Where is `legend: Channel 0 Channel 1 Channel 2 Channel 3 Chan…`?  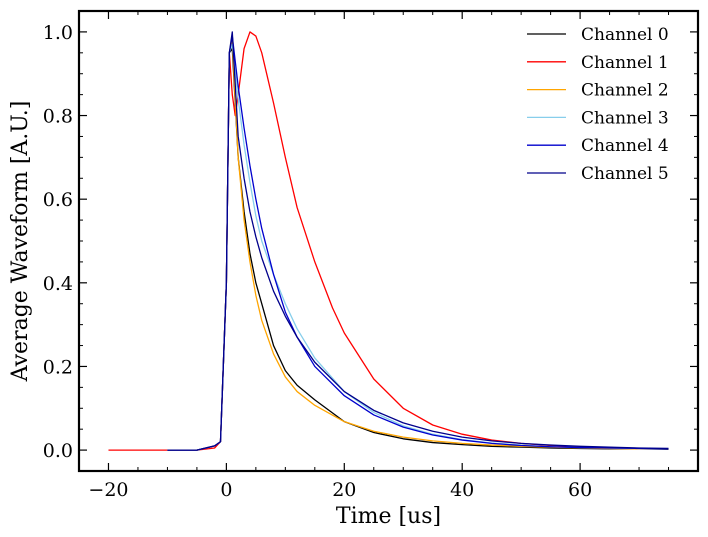
legend: Channel 0 Channel 1 Channel 2 Channel 3 Chan… is located at coordinates (598, 104).